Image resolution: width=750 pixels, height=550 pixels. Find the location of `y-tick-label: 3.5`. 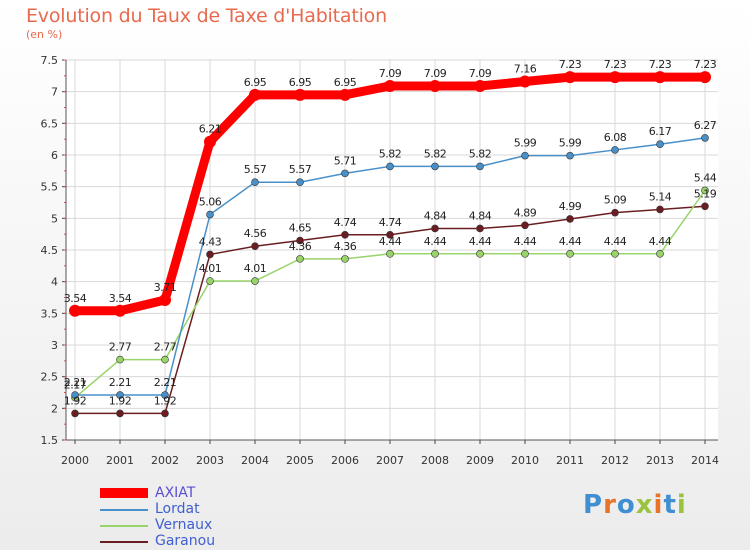

y-tick-label: 3.5 is located at coordinates (50, 313).